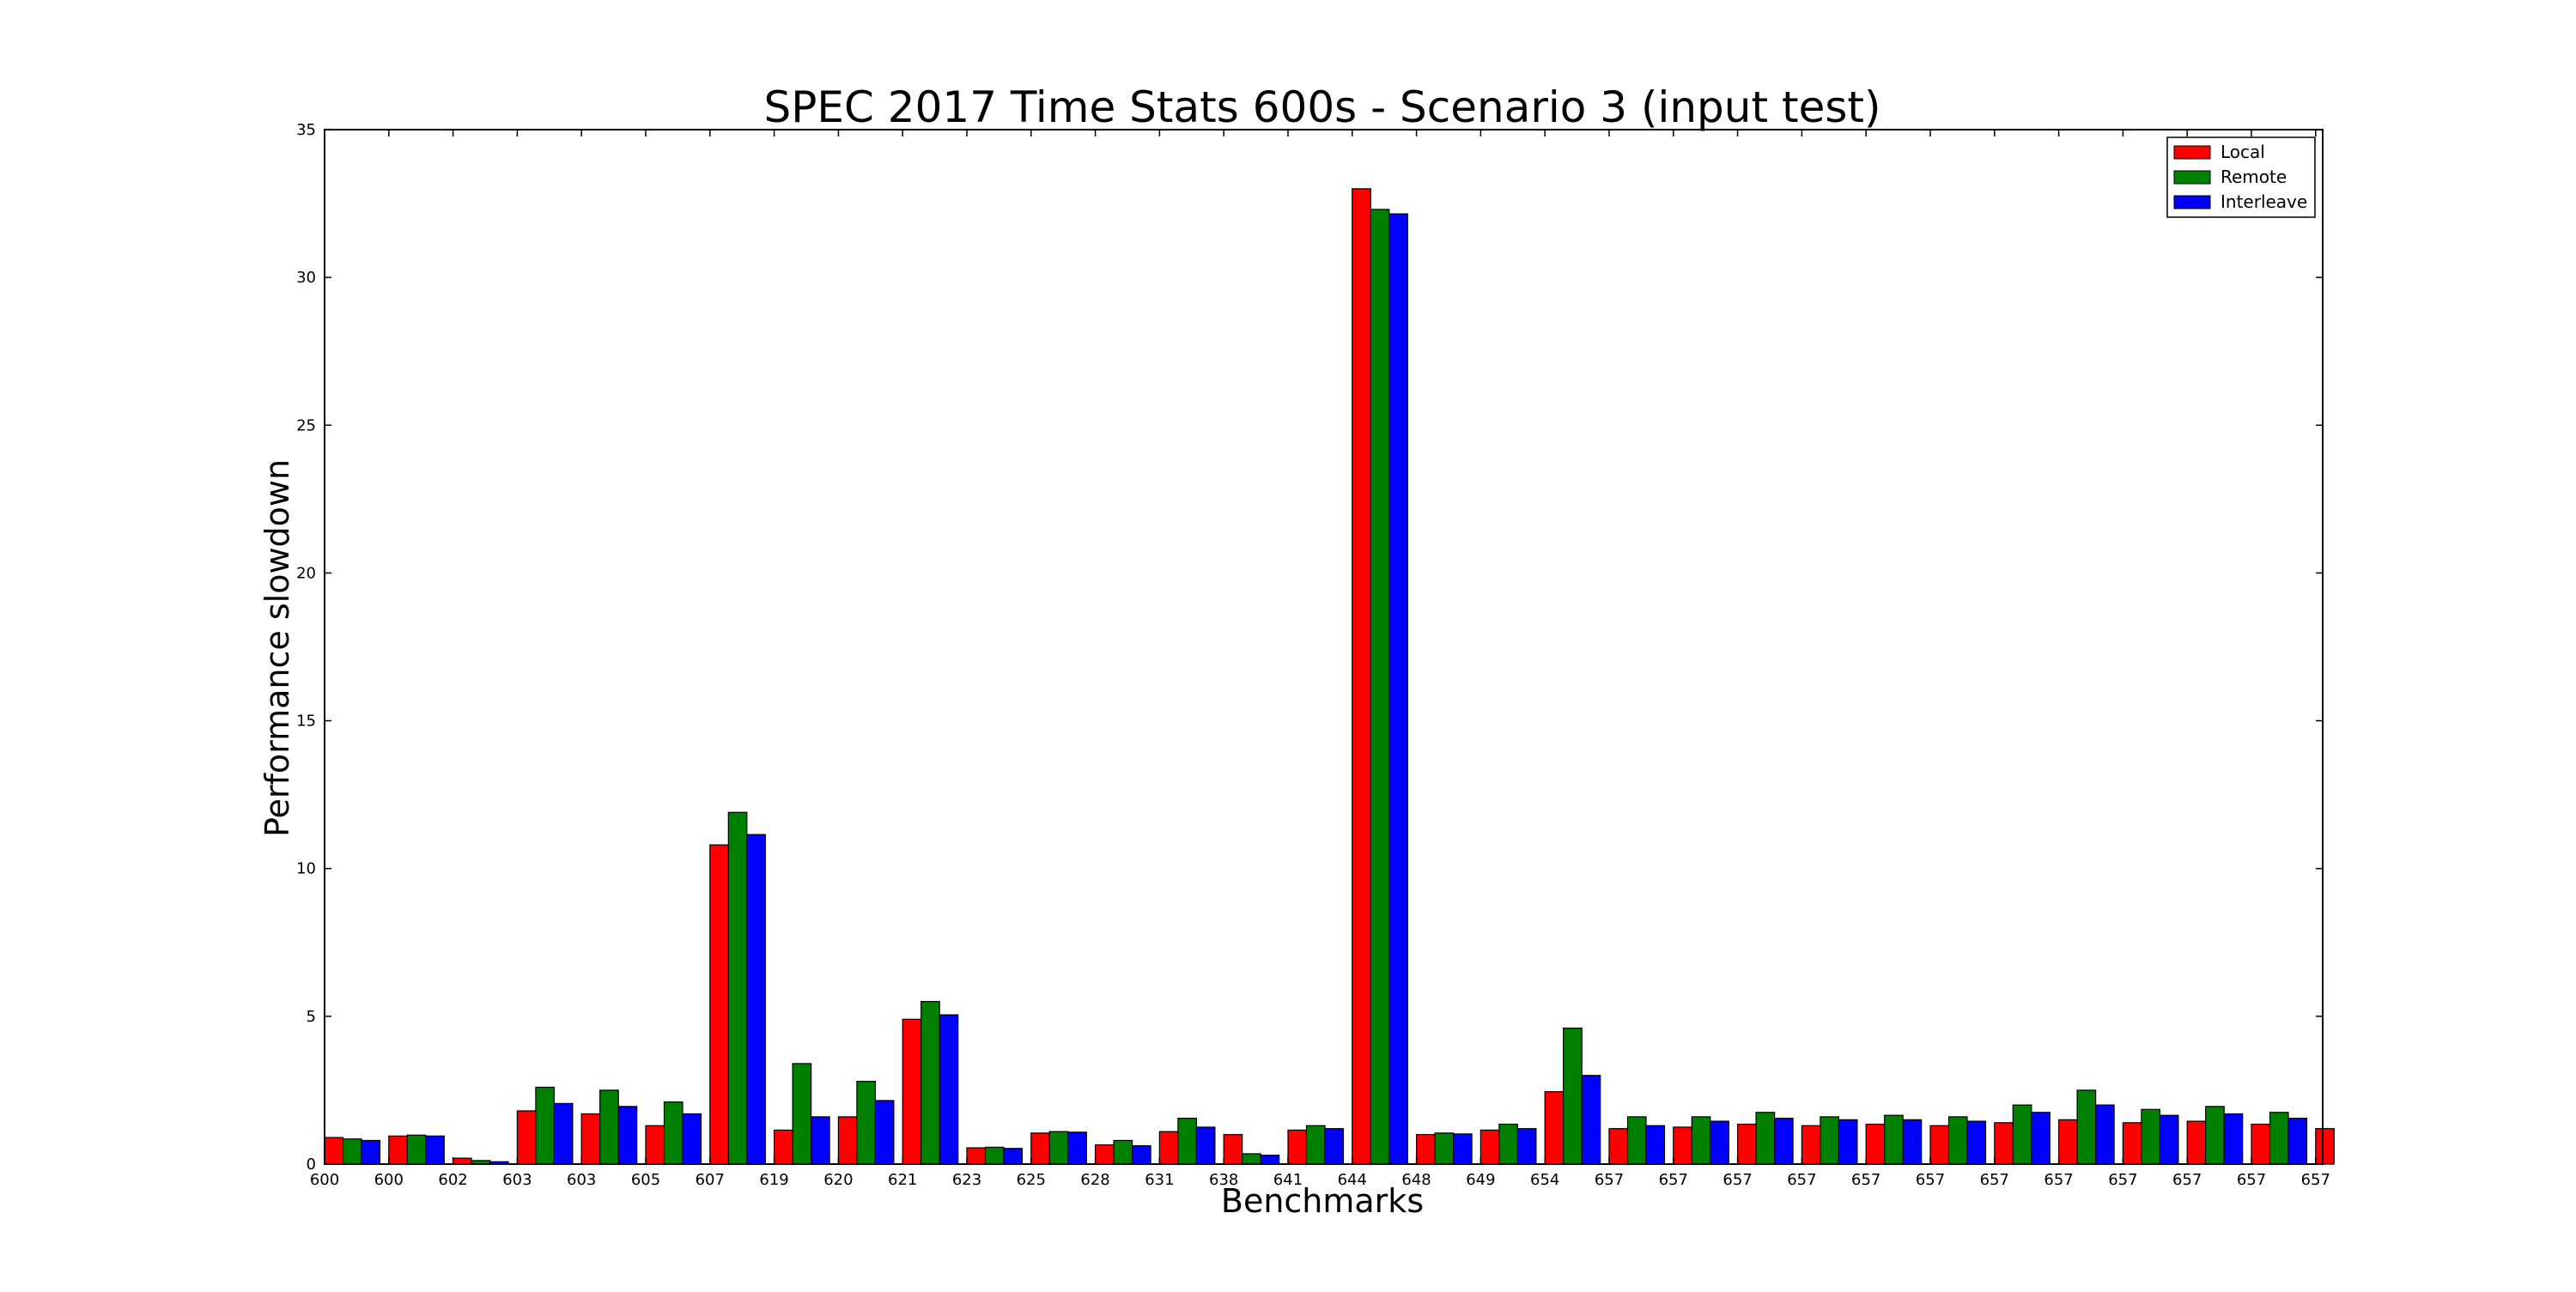  What do you see at coordinates (581, 1180) in the screenshot?
I see `x-tick-label-4: 603` at bounding box center [581, 1180].